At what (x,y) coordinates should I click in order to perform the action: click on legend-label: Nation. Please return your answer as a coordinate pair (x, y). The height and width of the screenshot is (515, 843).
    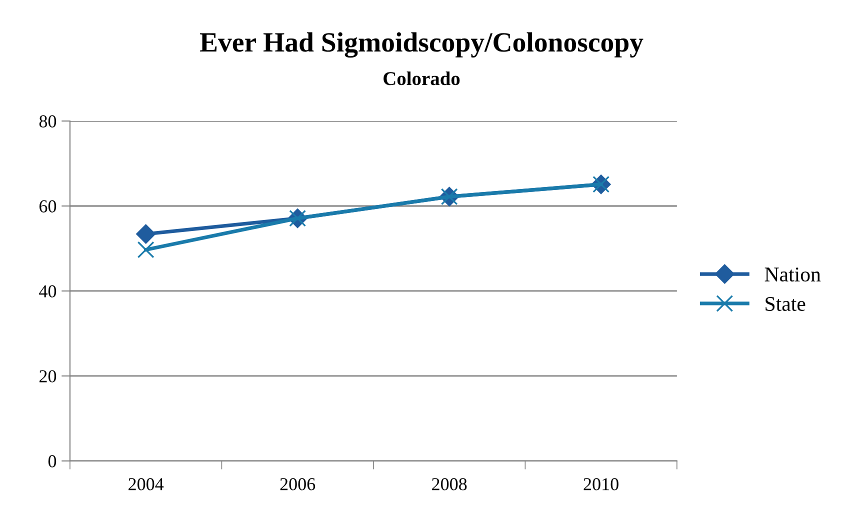
    Looking at the image, I should click on (792, 275).